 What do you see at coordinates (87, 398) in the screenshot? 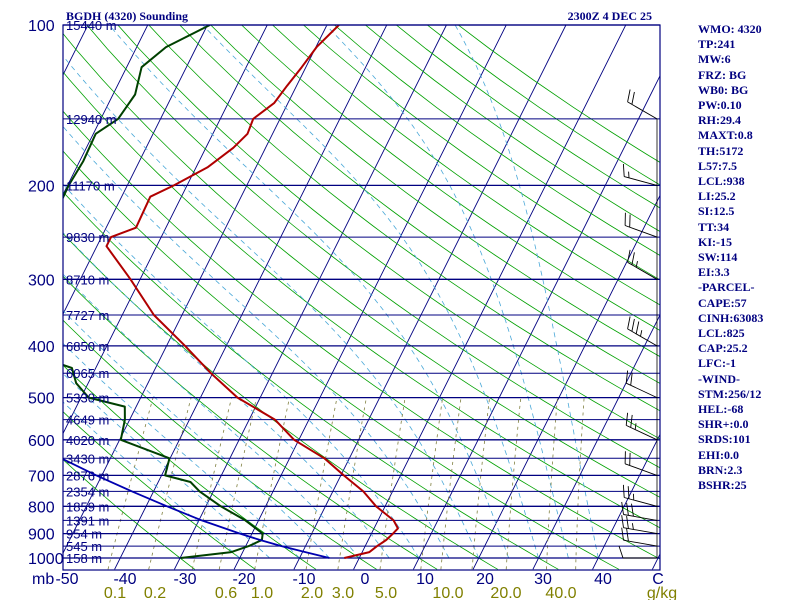
I see `height-label: 5330 m` at bounding box center [87, 398].